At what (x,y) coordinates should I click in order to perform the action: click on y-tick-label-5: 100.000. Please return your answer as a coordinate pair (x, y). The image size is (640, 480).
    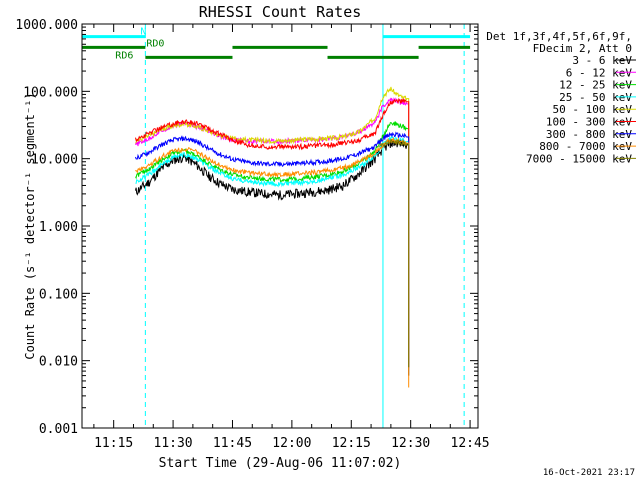
    Looking at the image, I should click on (50, 92).